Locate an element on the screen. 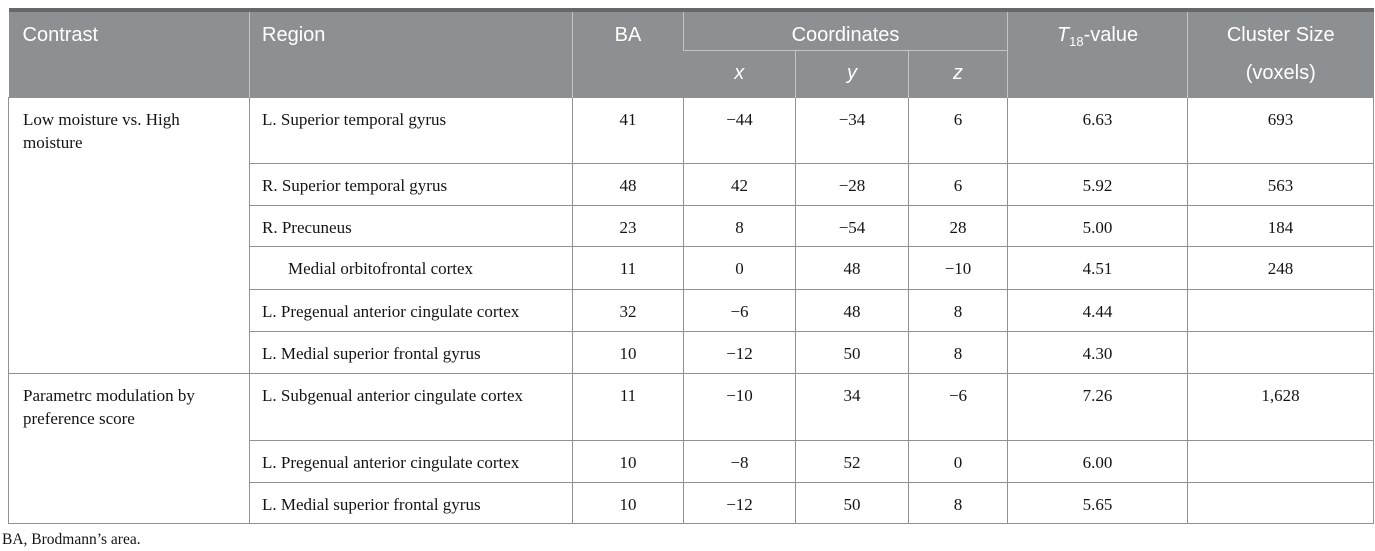 The height and width of the screenshot is (551, 1375). coord-y-cell: 52 is located at coordinates (852, 461).